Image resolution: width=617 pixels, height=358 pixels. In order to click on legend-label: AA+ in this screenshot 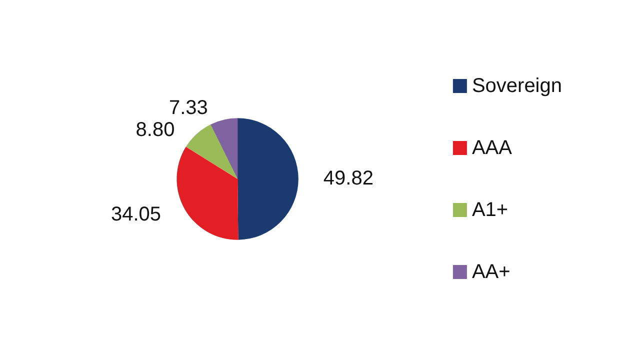, I will do `click(491, 272)`.